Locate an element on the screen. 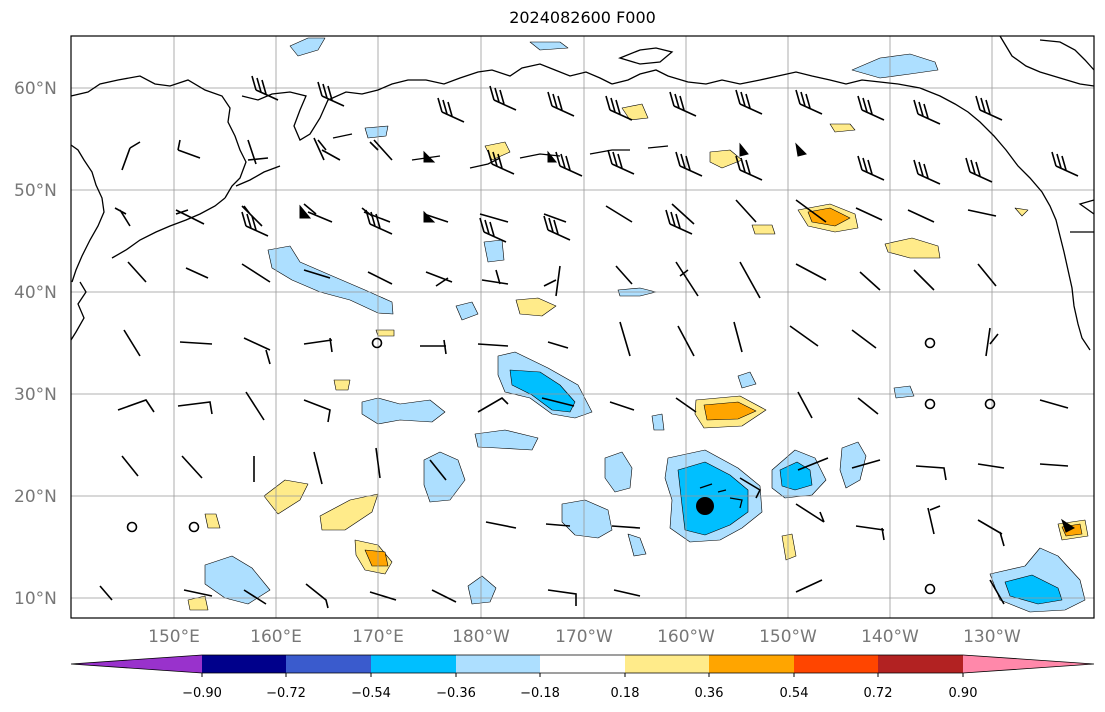 The height and width of the screenshot is (712, 1105). lon-label: 160°W is located at coordinates (686, 637).